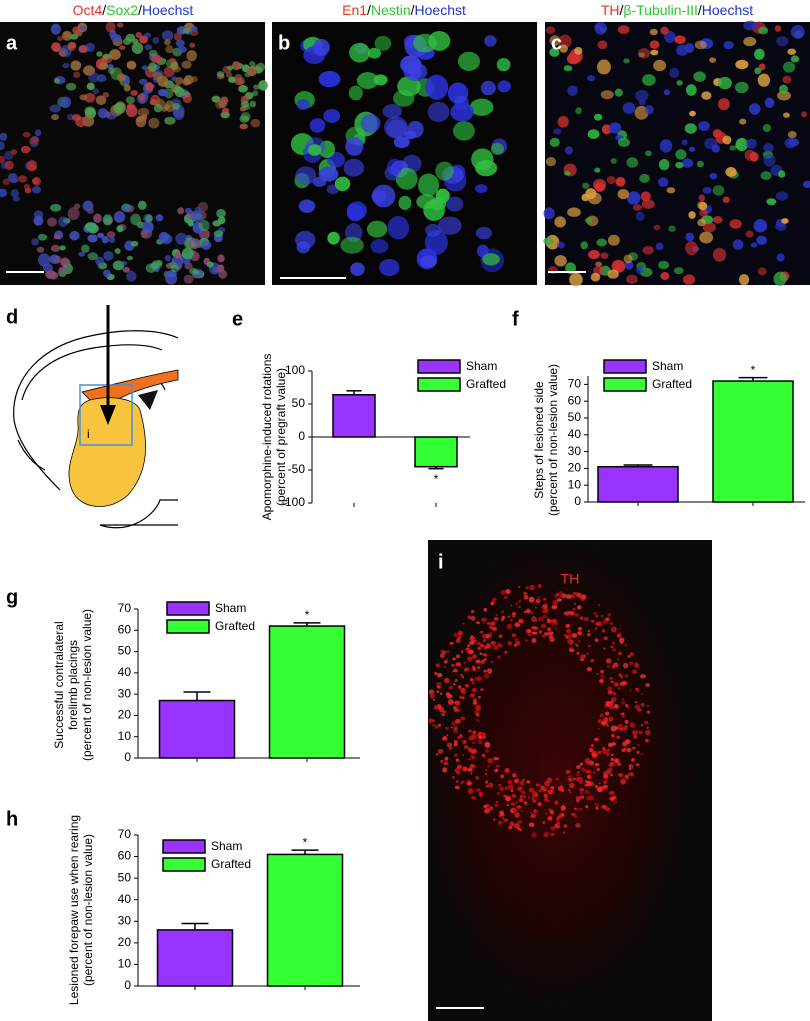  What do you see at coordinates (226, 846) in the screenshot?
I see `legend-label: Sham` at bounding box center [226, 846].